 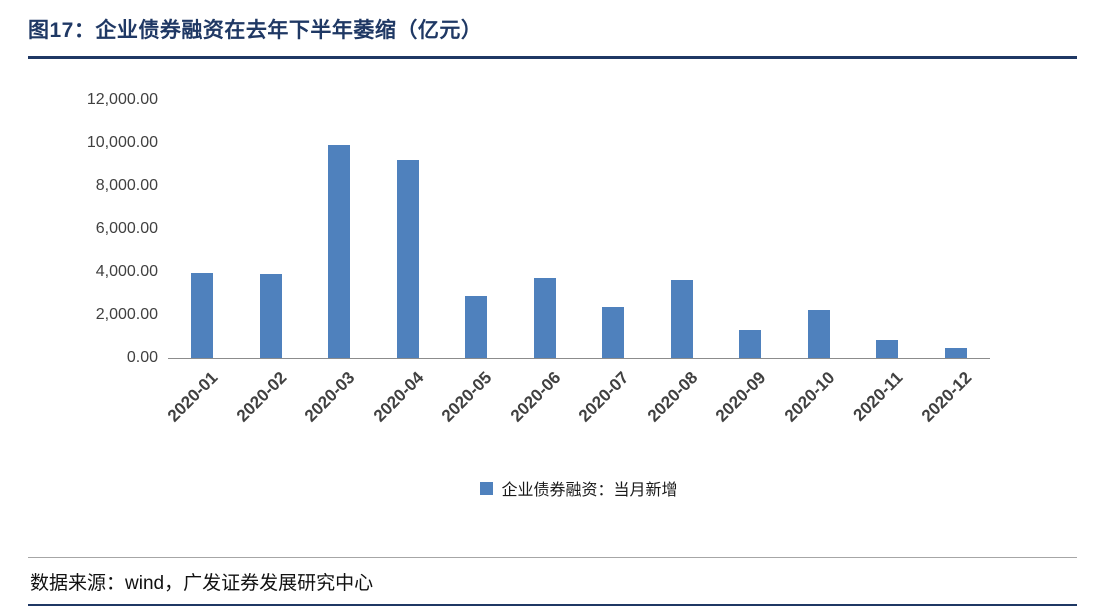 What do you see at coordinates (202, 583) in the screenshot?
I see `data-source-text: 数据来源：wind，广发证券发展研究中心` at bounding box center [202, 583].